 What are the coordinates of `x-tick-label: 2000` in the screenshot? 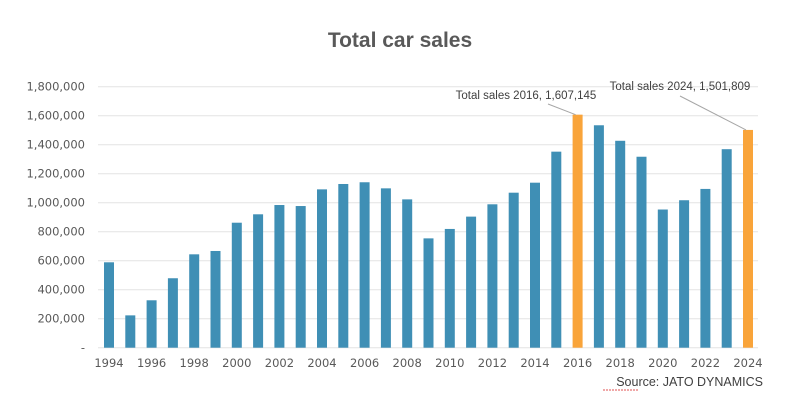 It's located at (236, 363).